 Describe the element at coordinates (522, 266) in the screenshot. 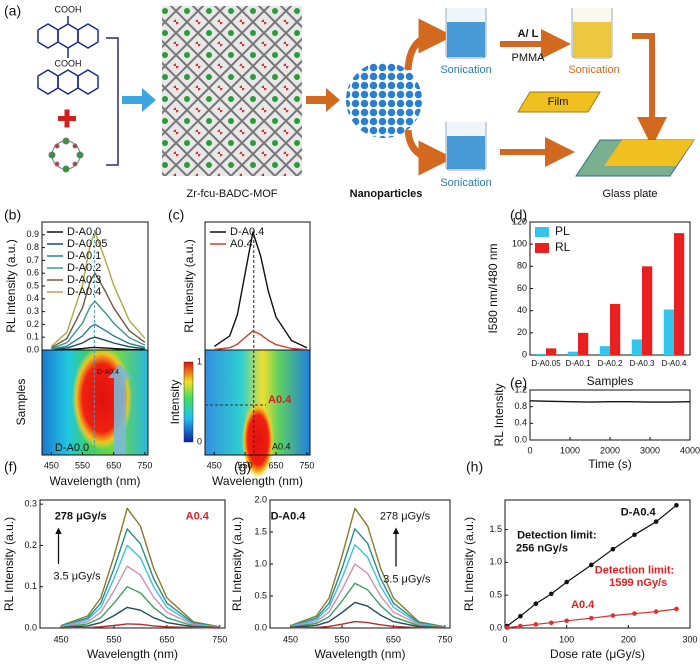

I see `y-tick-label: 80` at that location.